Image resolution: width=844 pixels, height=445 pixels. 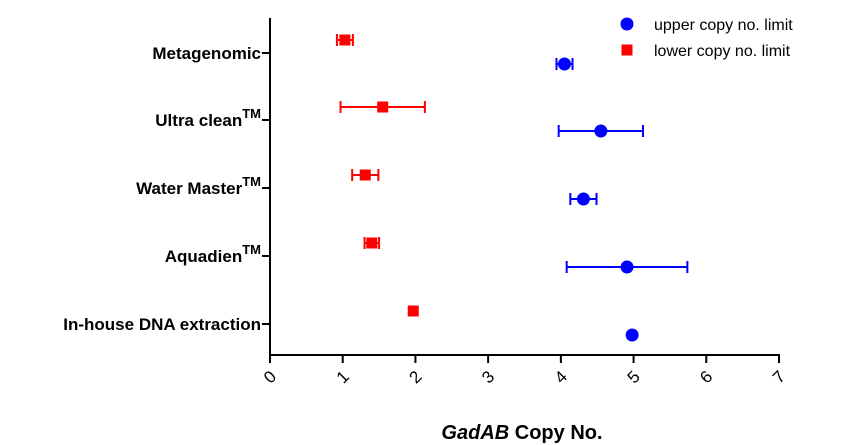 I want to click on category-name: Metagenomic, so click(x=206, y=53).